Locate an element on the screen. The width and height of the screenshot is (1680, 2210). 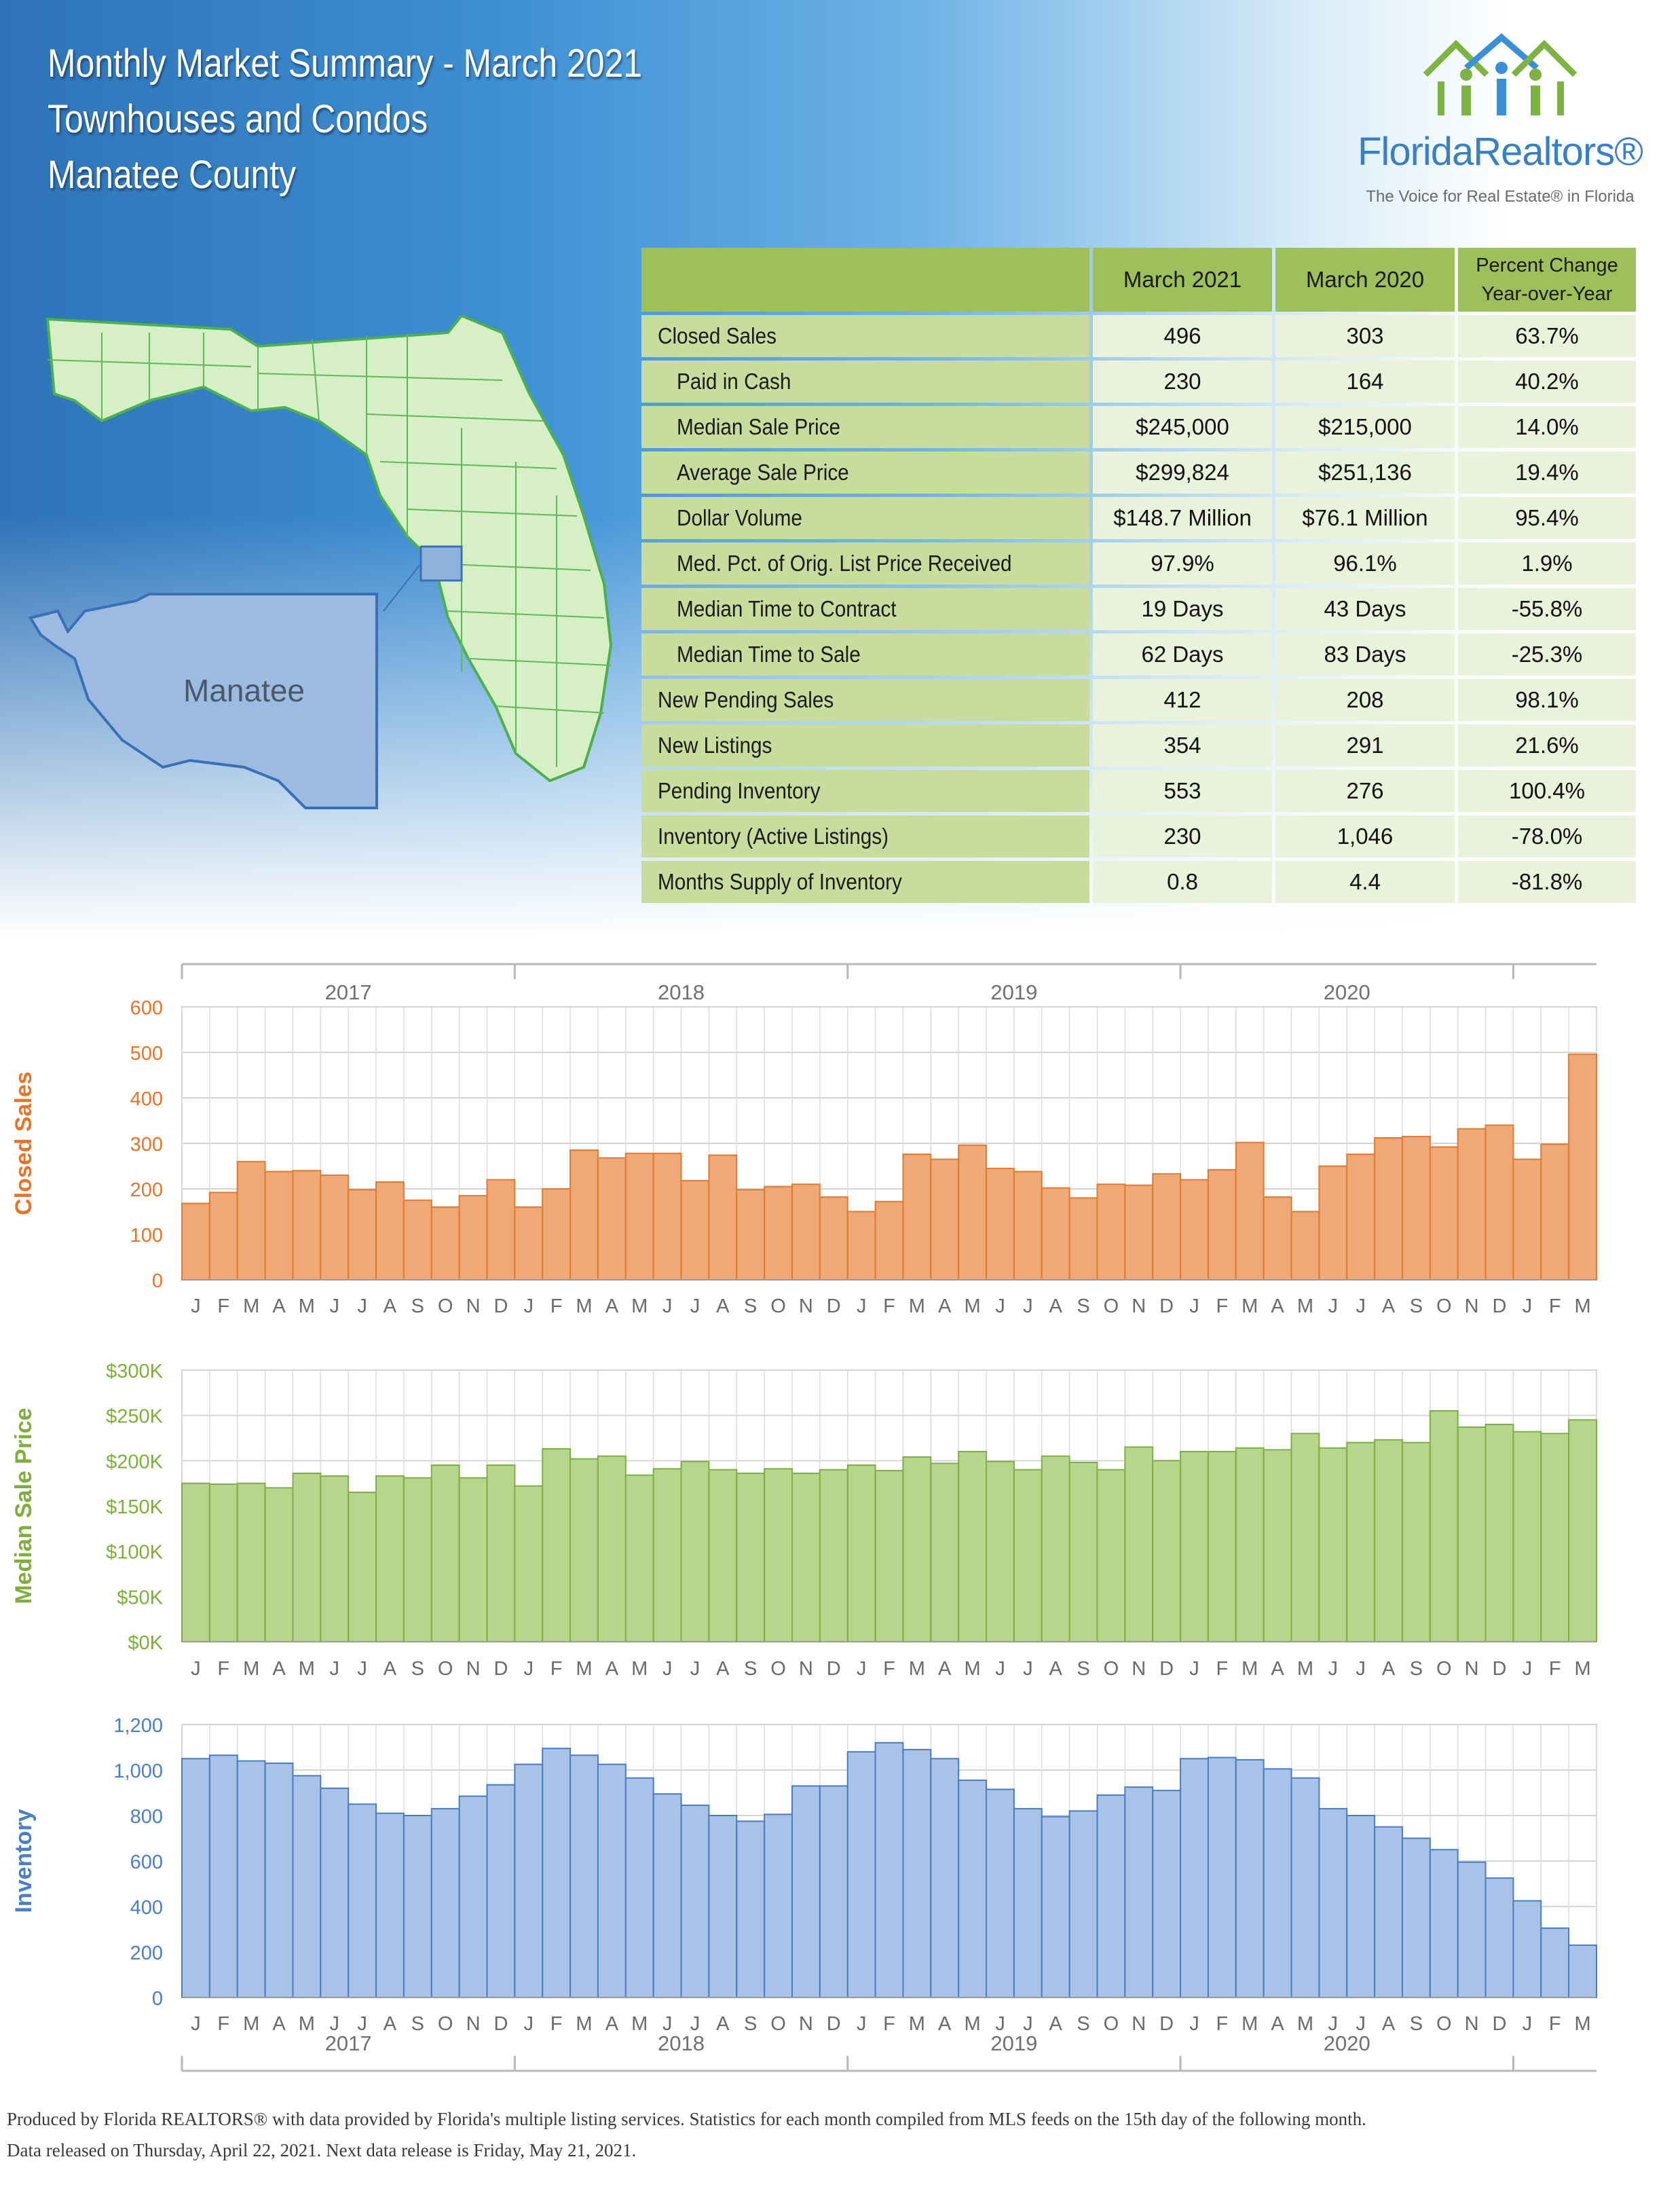
row-label-cell: Closed Sales is located at coordinates (865, 336).